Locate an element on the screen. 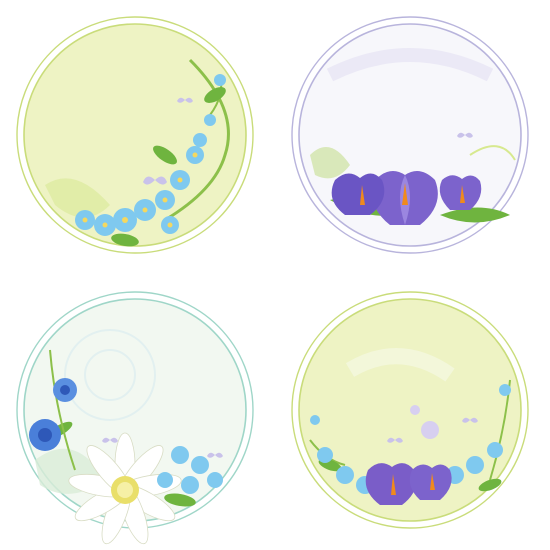 The height and width of the screenshot is (550, 550). swirl is located at coordinates (110, 375).